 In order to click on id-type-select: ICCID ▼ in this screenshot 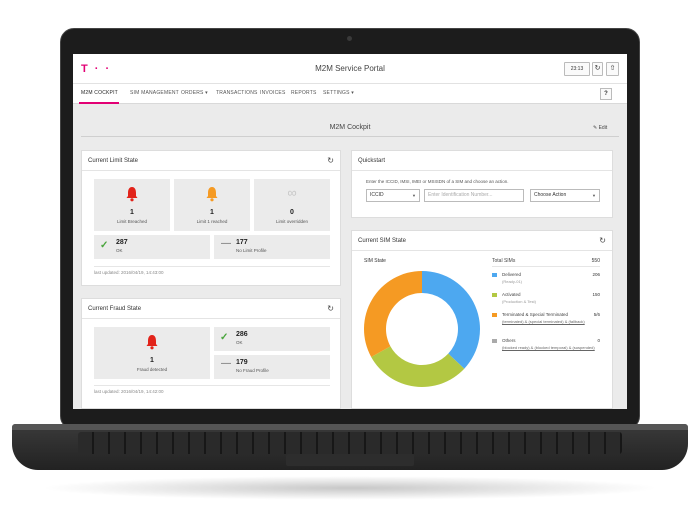, I will do `click(393, 195)`.